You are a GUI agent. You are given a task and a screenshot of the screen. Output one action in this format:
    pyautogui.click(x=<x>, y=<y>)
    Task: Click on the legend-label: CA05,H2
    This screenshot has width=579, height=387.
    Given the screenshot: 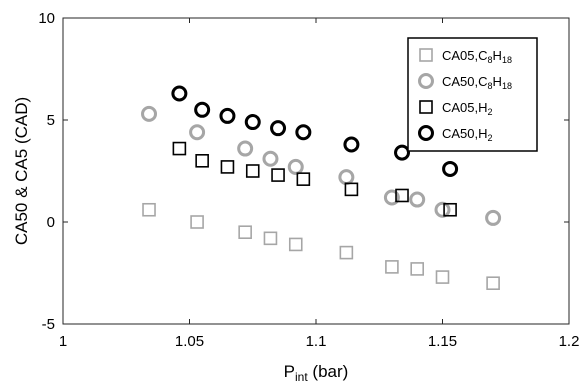 What is the action you would take?
    pyautogui.click(x=467, y=108)
    